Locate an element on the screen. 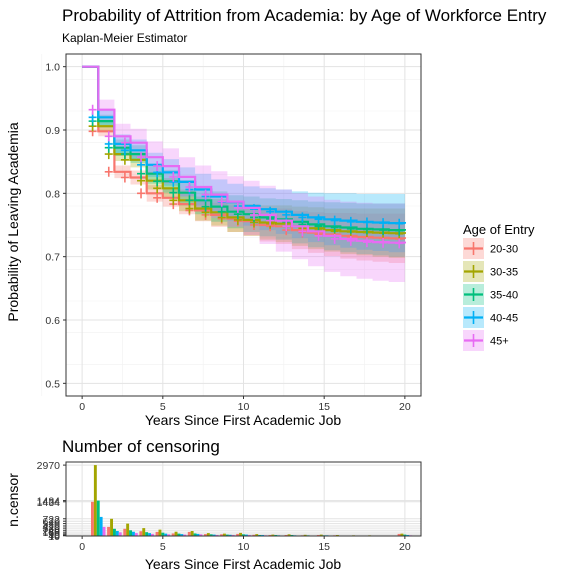 The height and width of the screenshot is (576, 576). km-y-tick-label: 0.5 is located at coordinates (52, 384).